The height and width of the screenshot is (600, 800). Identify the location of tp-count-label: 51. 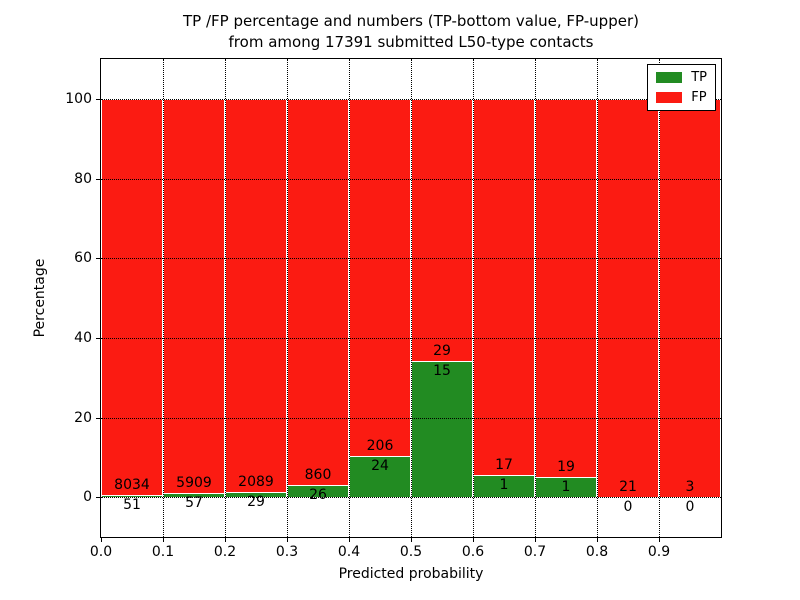
(132, 504).